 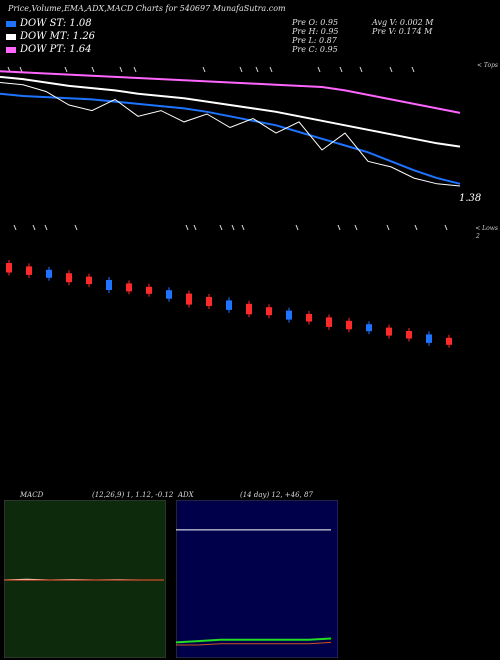 I want to click on candle-chart, so click(x=229, y=304).